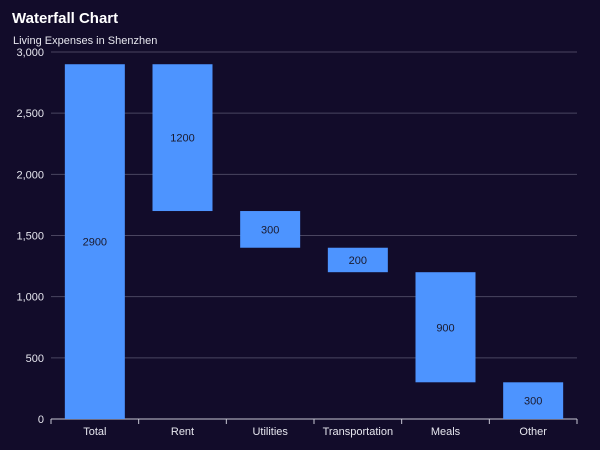  Describe the element at coordinates (85, 41) in the screenshot. I see `chart-subtitle: Living Expenses in Shenzhen` at that location.